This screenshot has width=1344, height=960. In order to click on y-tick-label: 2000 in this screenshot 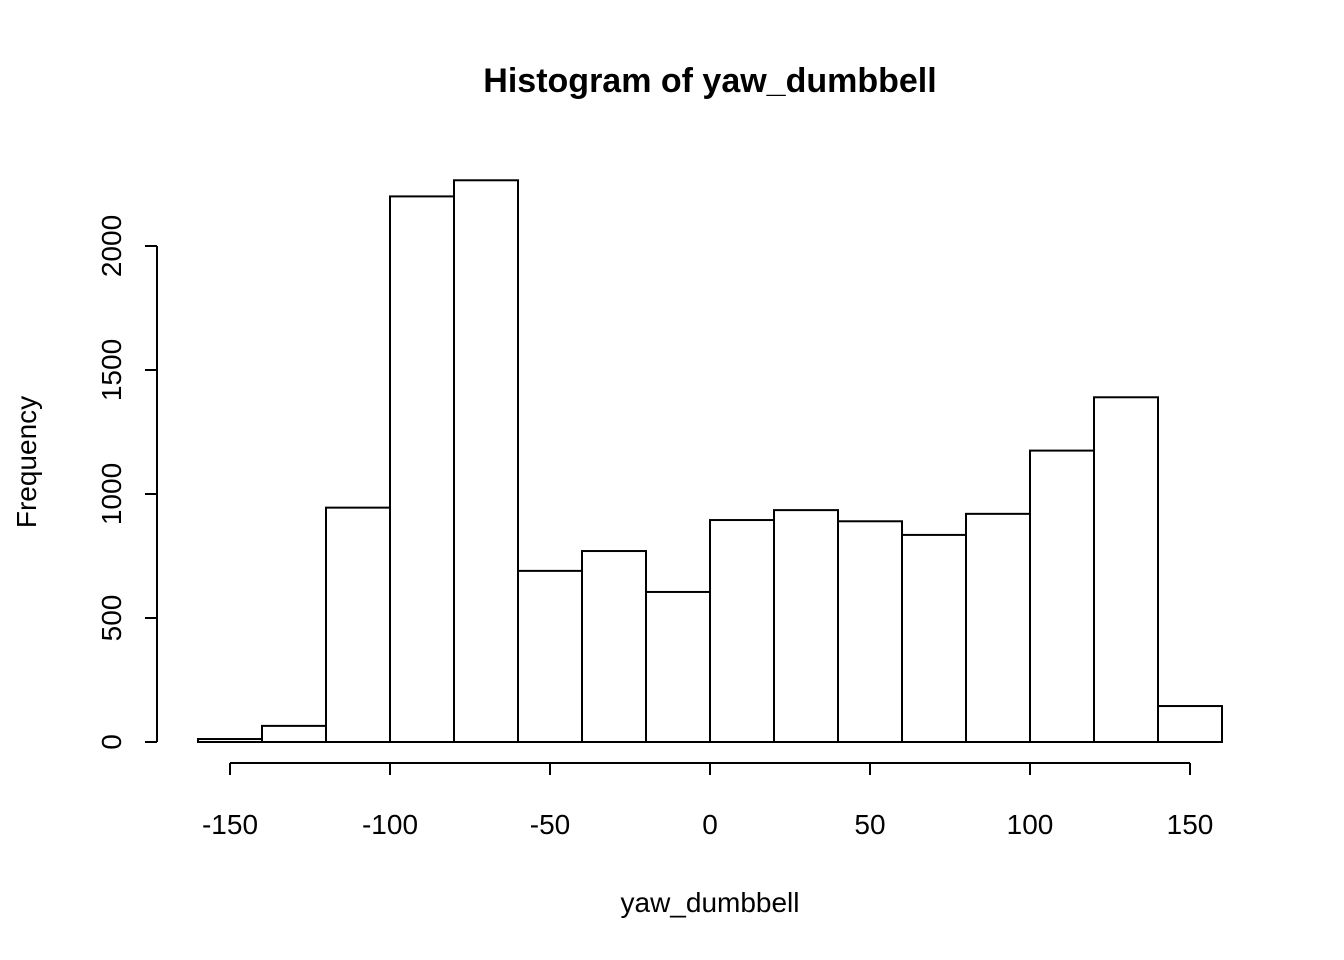, I will do `click(111, 246)`.